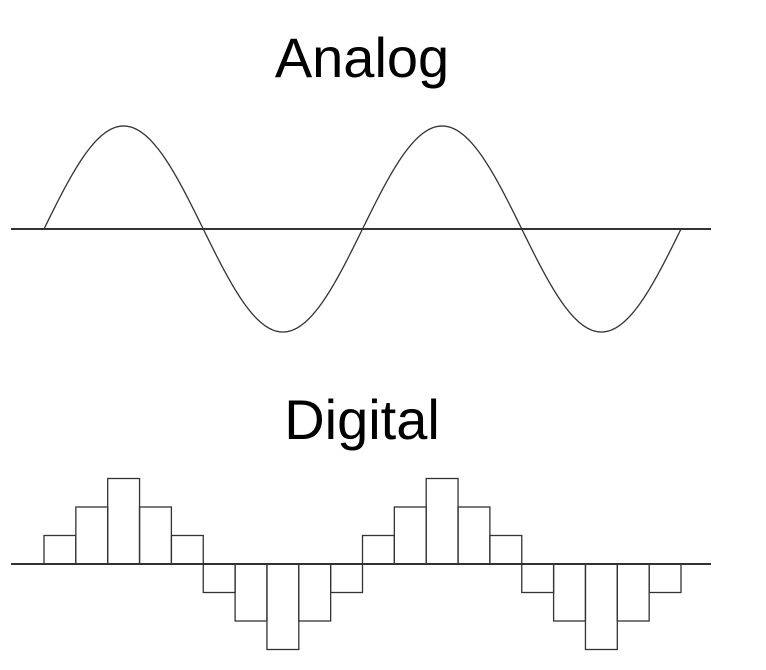  What do you see at coordinates (362, 419) in the screenshot?
I see `digital-title: Digital` at bounding box center [362, 419].